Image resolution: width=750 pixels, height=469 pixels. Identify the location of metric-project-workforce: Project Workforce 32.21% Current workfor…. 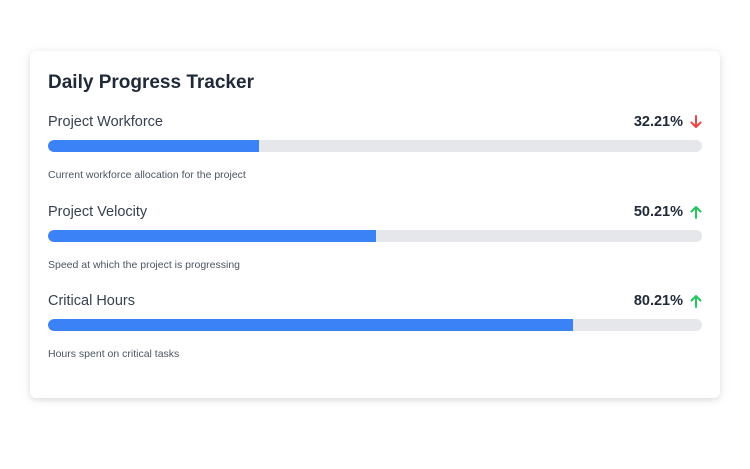
(375, 148).